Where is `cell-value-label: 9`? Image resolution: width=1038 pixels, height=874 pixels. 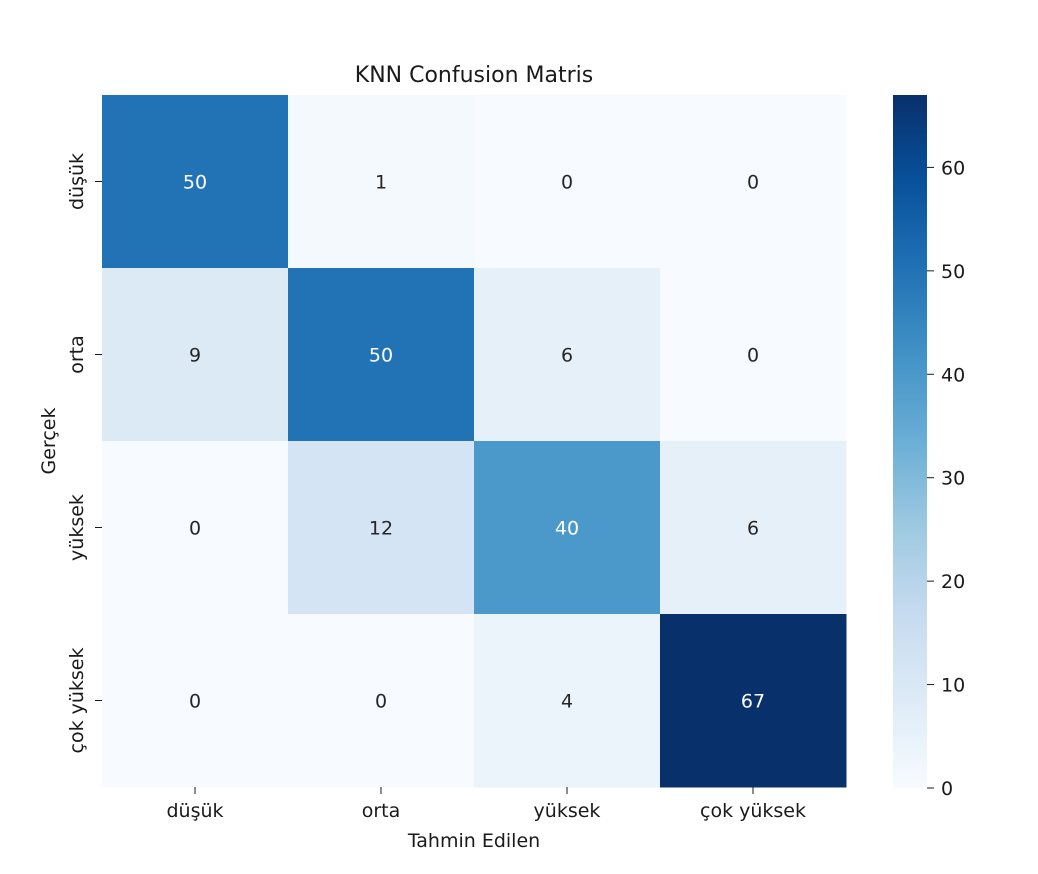 cell-value-label: 9 is located at coordinates (195, 356).